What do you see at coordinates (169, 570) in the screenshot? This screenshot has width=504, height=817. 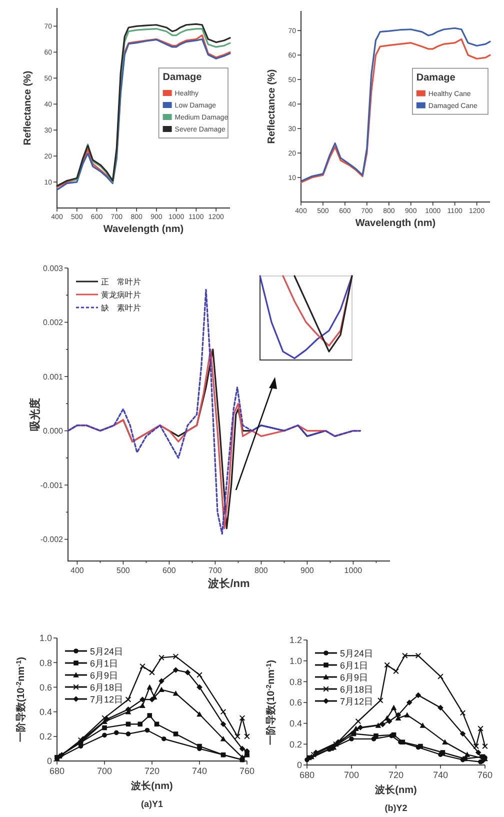 I see `x-tick-label: 600` at bounding box center [169, 570].